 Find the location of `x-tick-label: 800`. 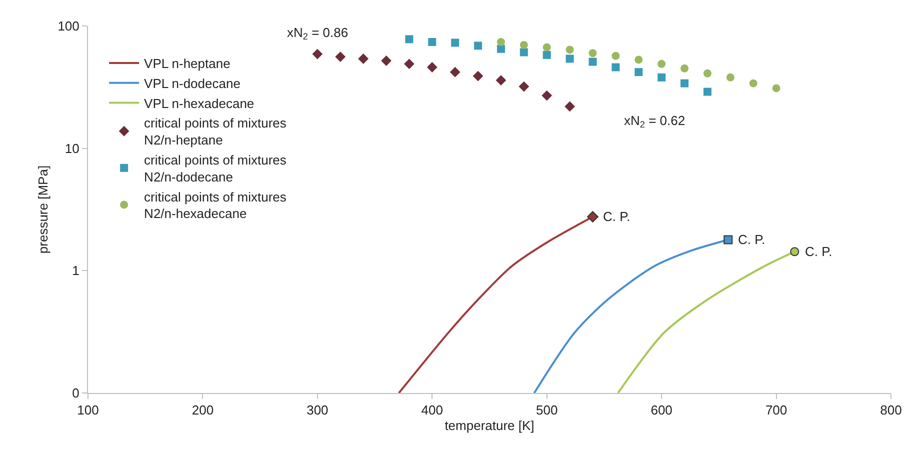

x-tick-label: 800 is located at coordinates (891, 410).